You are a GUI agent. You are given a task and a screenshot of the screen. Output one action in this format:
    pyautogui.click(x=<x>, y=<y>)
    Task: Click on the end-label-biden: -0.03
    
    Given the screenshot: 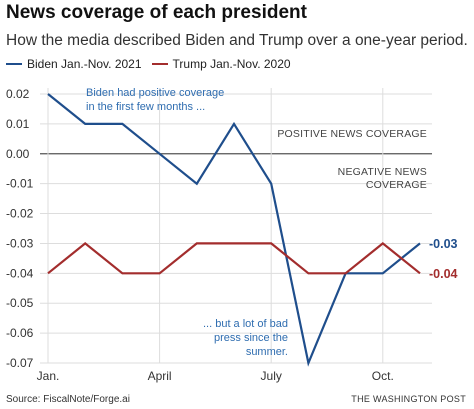 What is the action you would take?
    pyautogui.click(x=443, y=244)
    